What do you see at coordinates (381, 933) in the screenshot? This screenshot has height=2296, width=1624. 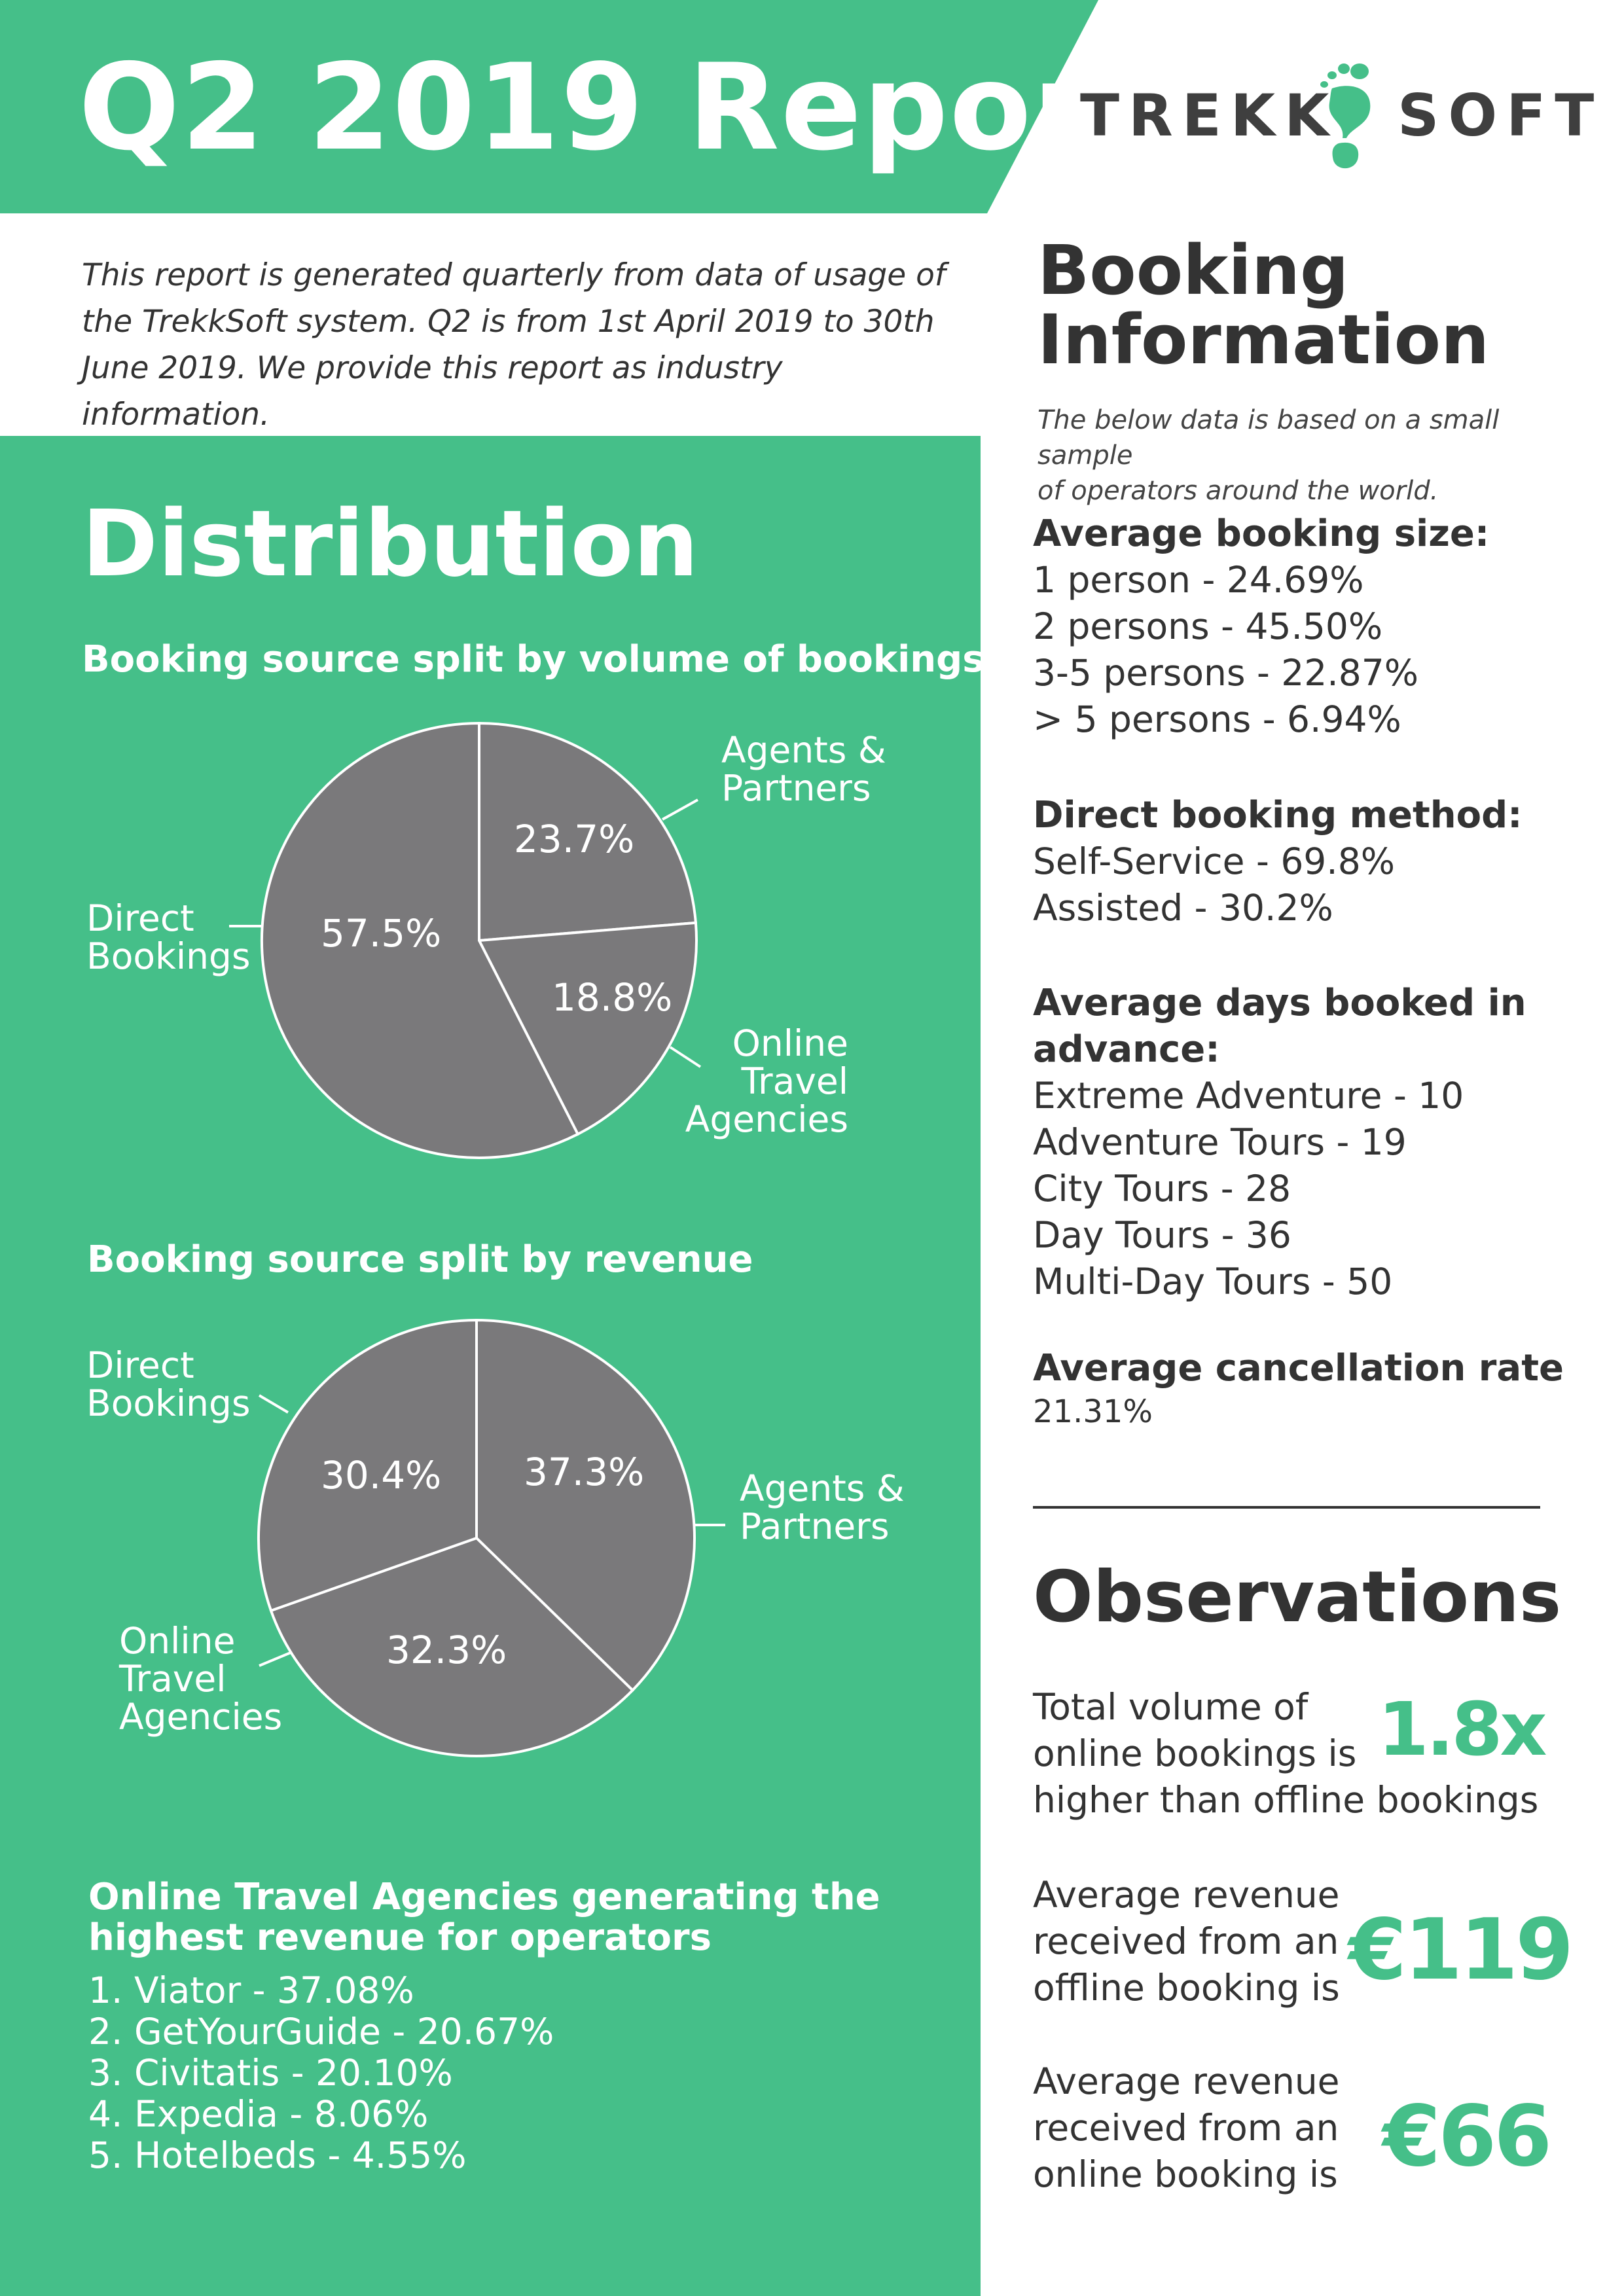 I see `volume-label-direct: 57.5%` at bounding box center [381, 933].